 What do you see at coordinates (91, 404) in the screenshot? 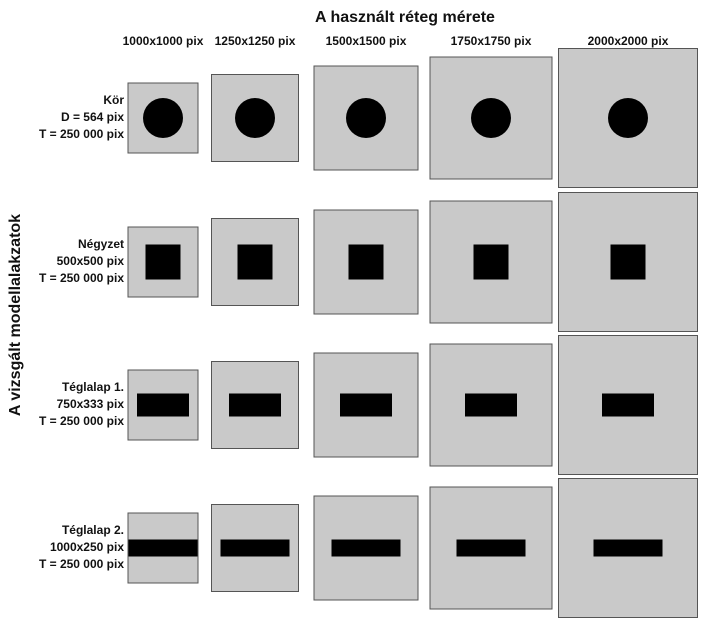
I see `row-label: 750x333 pix` at bounding box center [91, 404].